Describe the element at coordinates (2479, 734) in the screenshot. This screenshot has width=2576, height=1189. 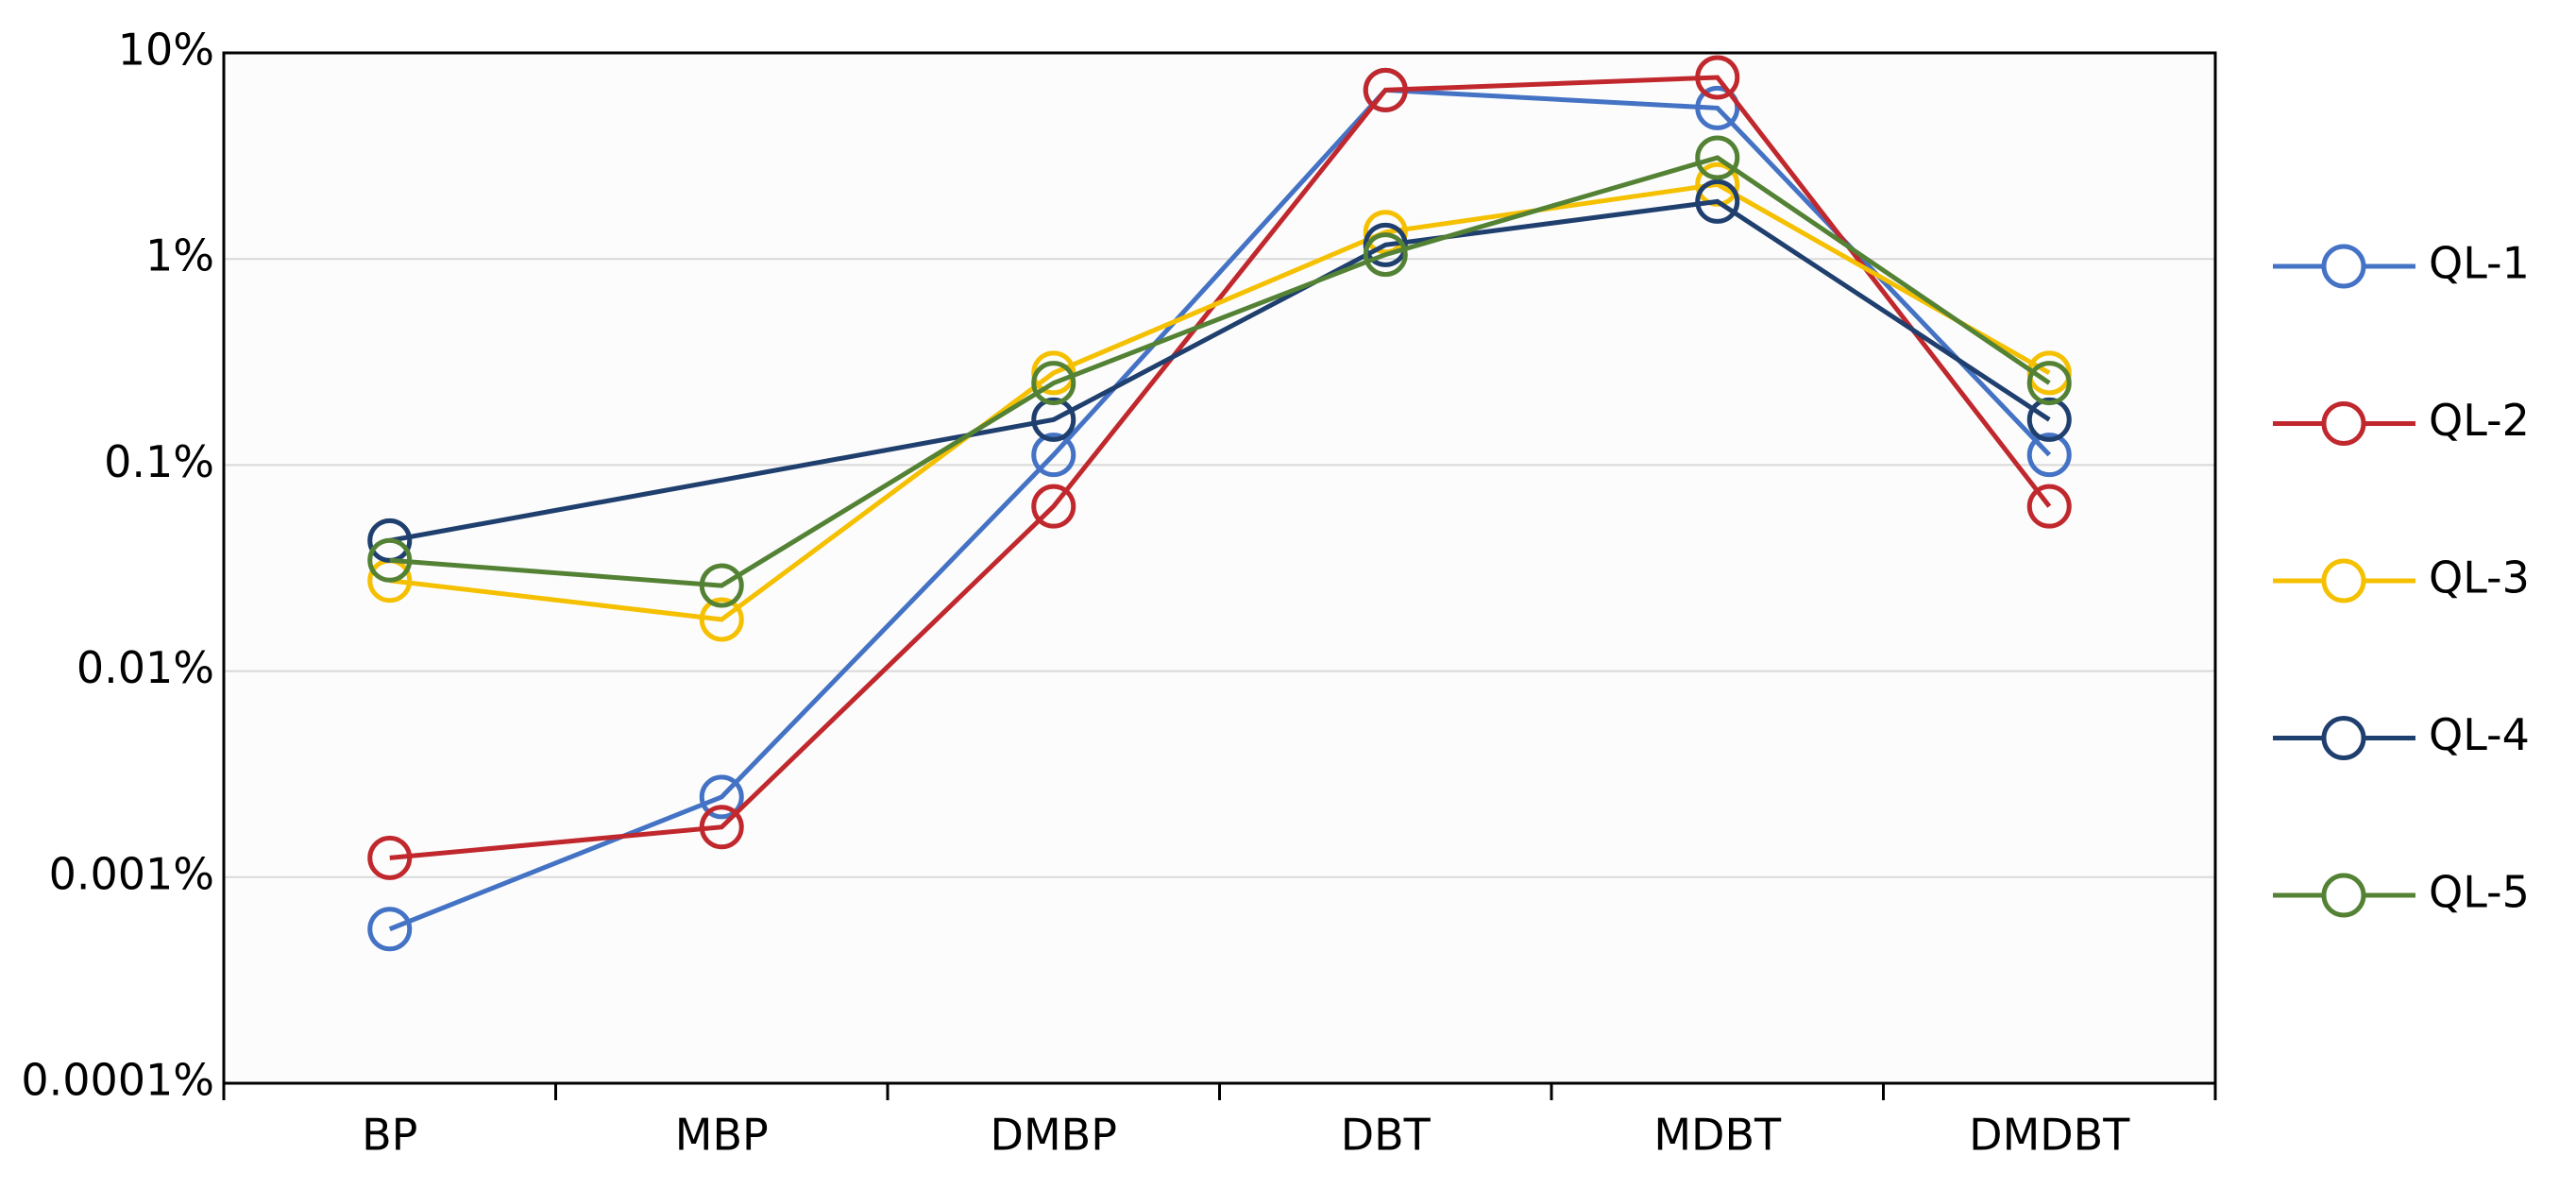
I see `legend-label: QL-4` at that location.